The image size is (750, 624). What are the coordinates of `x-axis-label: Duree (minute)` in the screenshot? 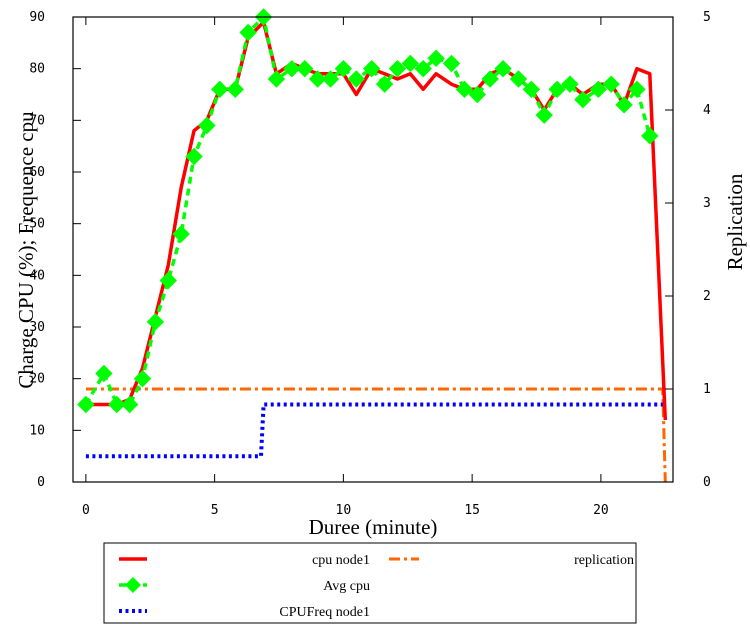 It's located at (373, 527).